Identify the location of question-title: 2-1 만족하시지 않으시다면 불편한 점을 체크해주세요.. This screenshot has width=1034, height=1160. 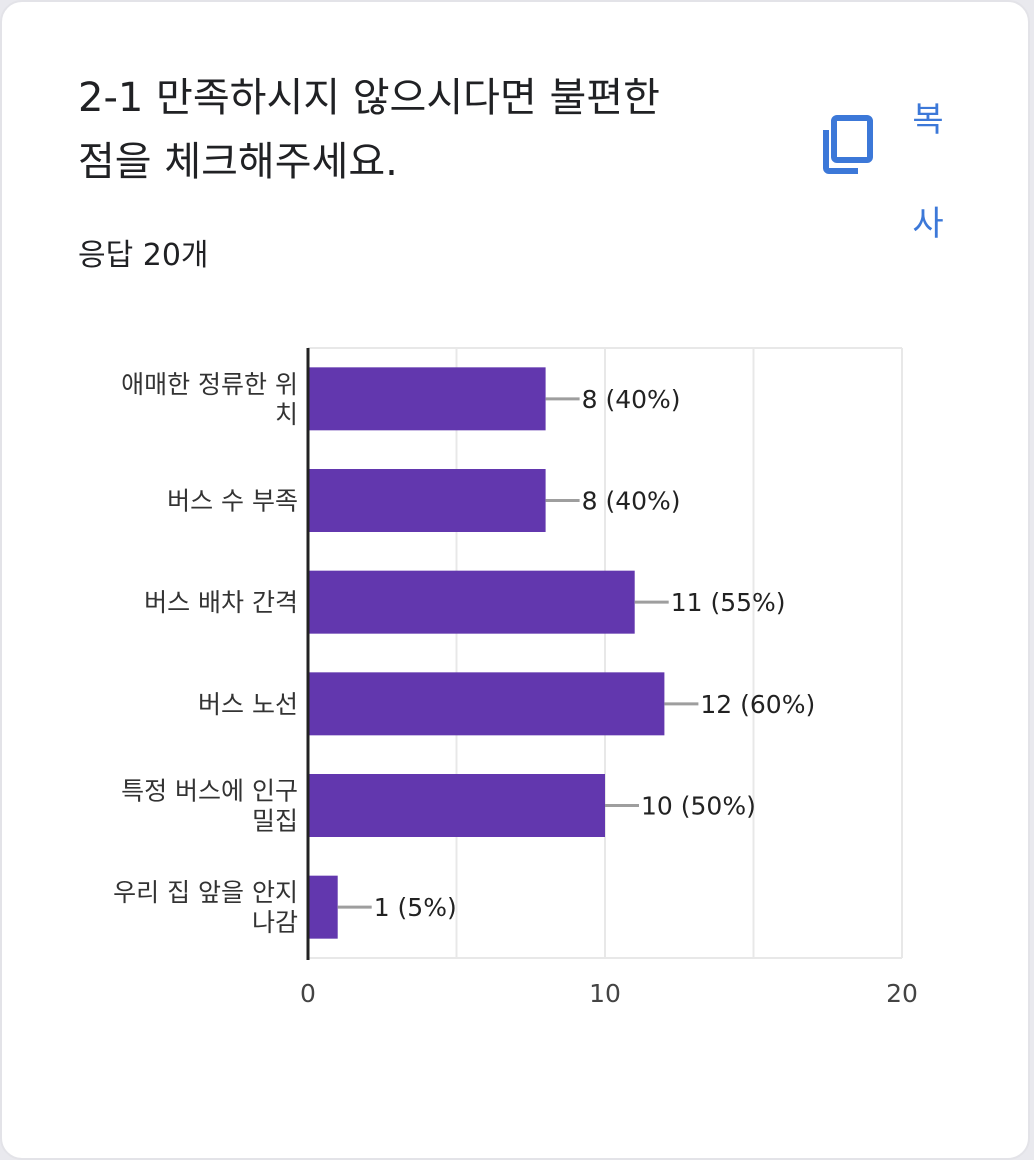
(428, 130).